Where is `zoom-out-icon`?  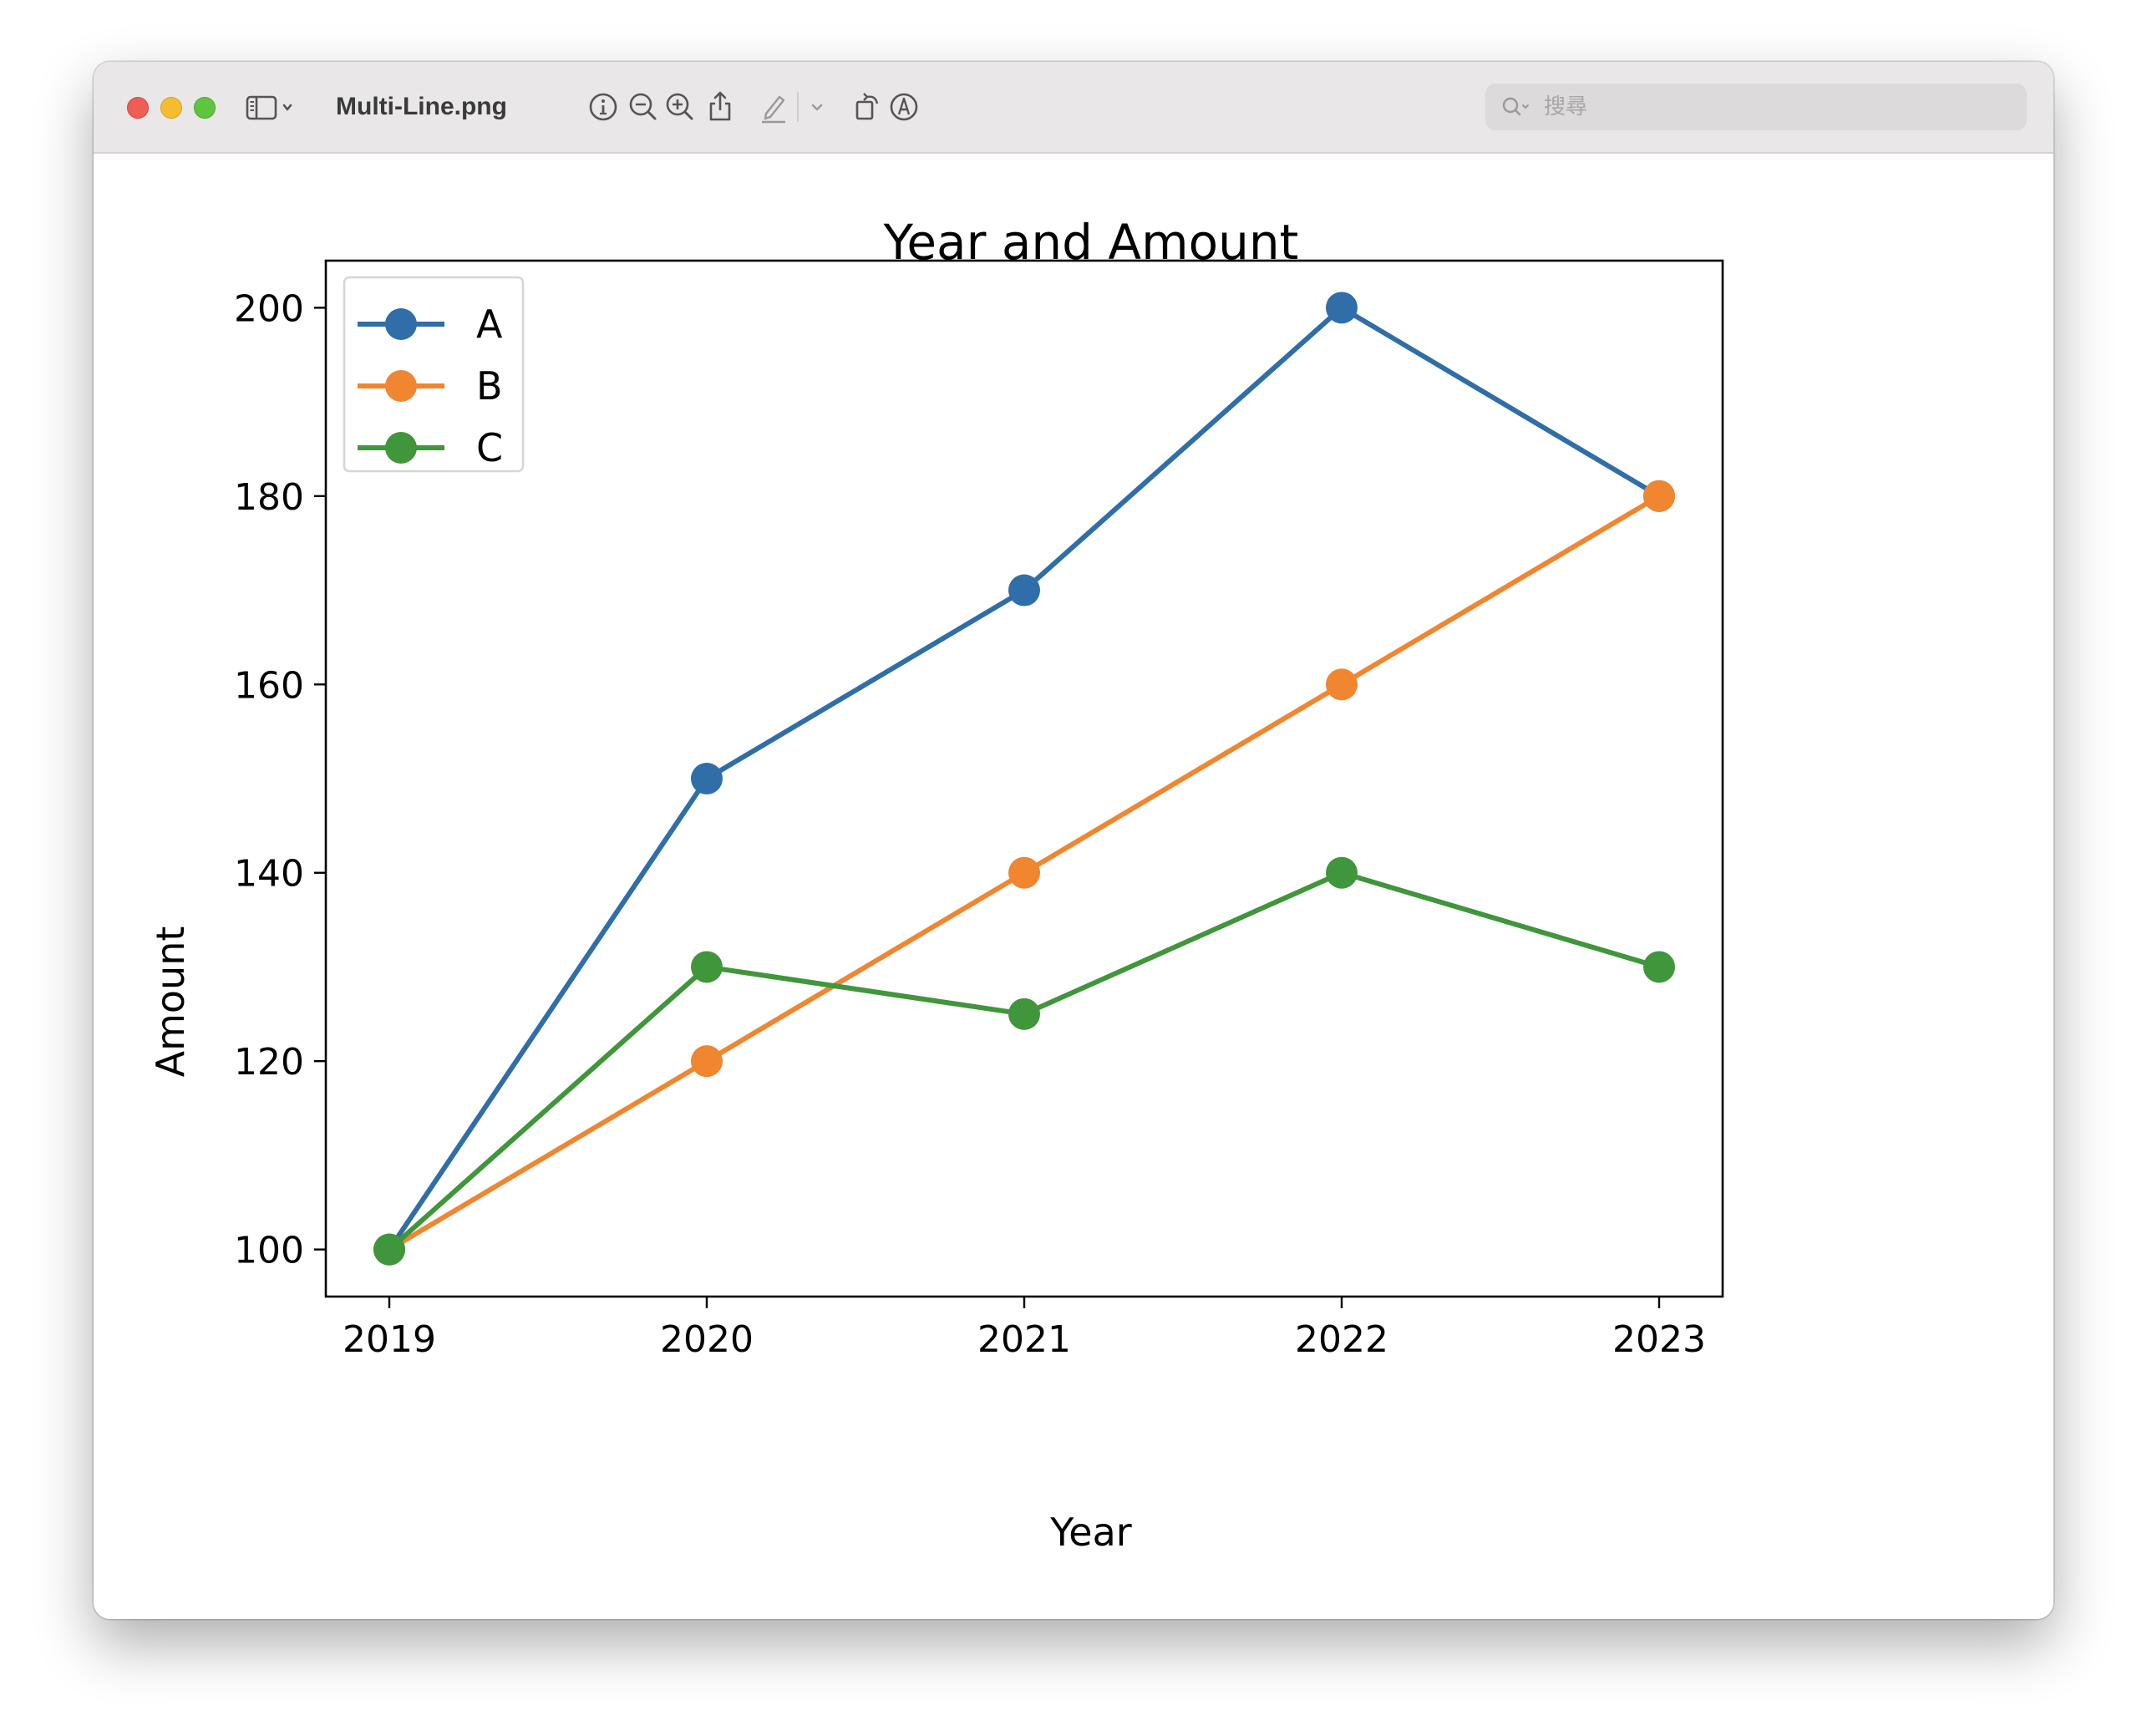
zoom-out-icon is located at coordinates (643, 106).